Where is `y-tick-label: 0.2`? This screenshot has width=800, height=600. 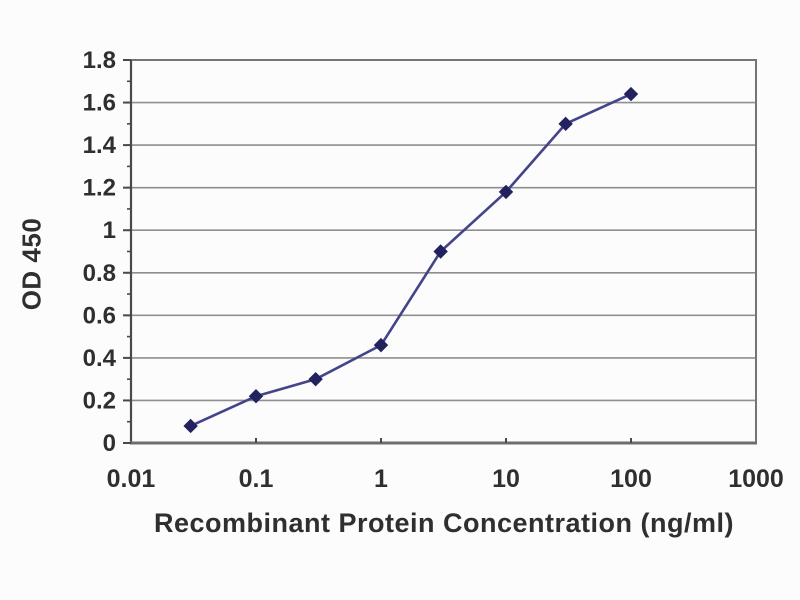 y-tick-label: 0.2 is located at coordinates (99, 400).